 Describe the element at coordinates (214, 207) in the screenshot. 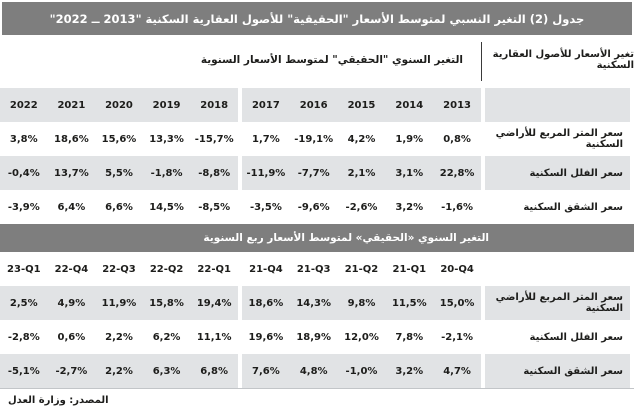

I see `value-cell: -8,5%` at that location.